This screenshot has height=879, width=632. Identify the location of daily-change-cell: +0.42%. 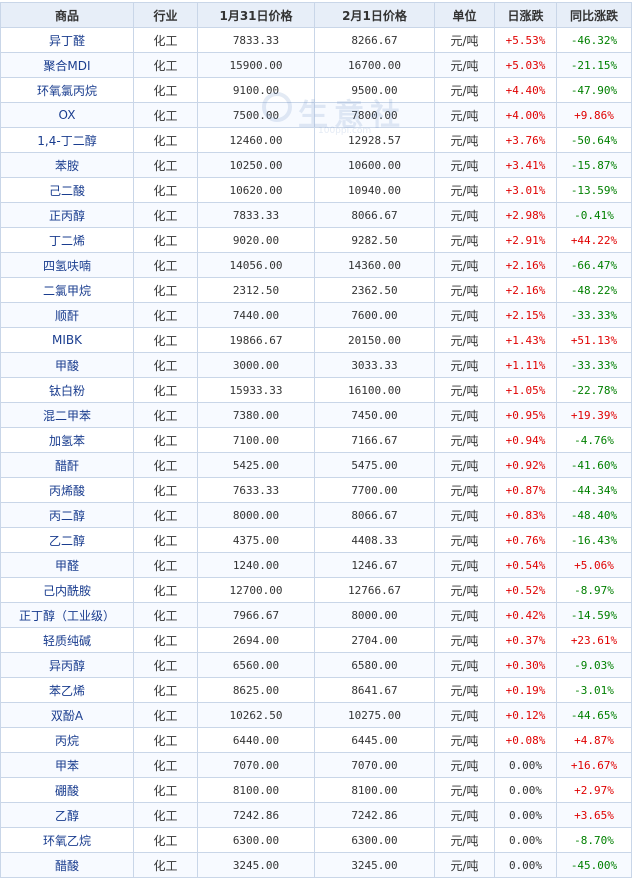
(525, 615).